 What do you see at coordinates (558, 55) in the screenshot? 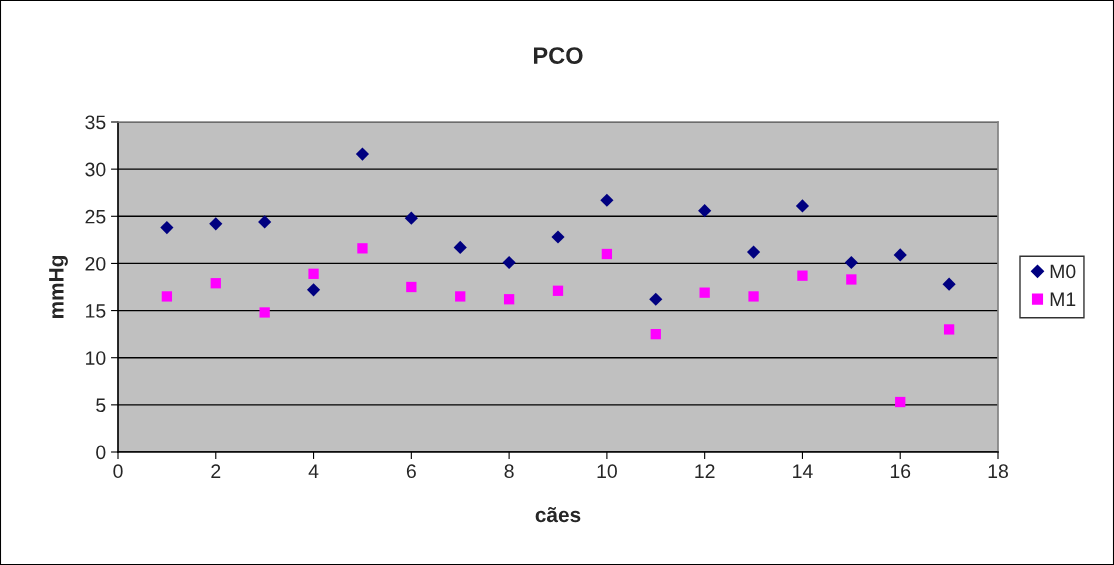
I see `chart-title: PCO` at bounding box center [558, 55].